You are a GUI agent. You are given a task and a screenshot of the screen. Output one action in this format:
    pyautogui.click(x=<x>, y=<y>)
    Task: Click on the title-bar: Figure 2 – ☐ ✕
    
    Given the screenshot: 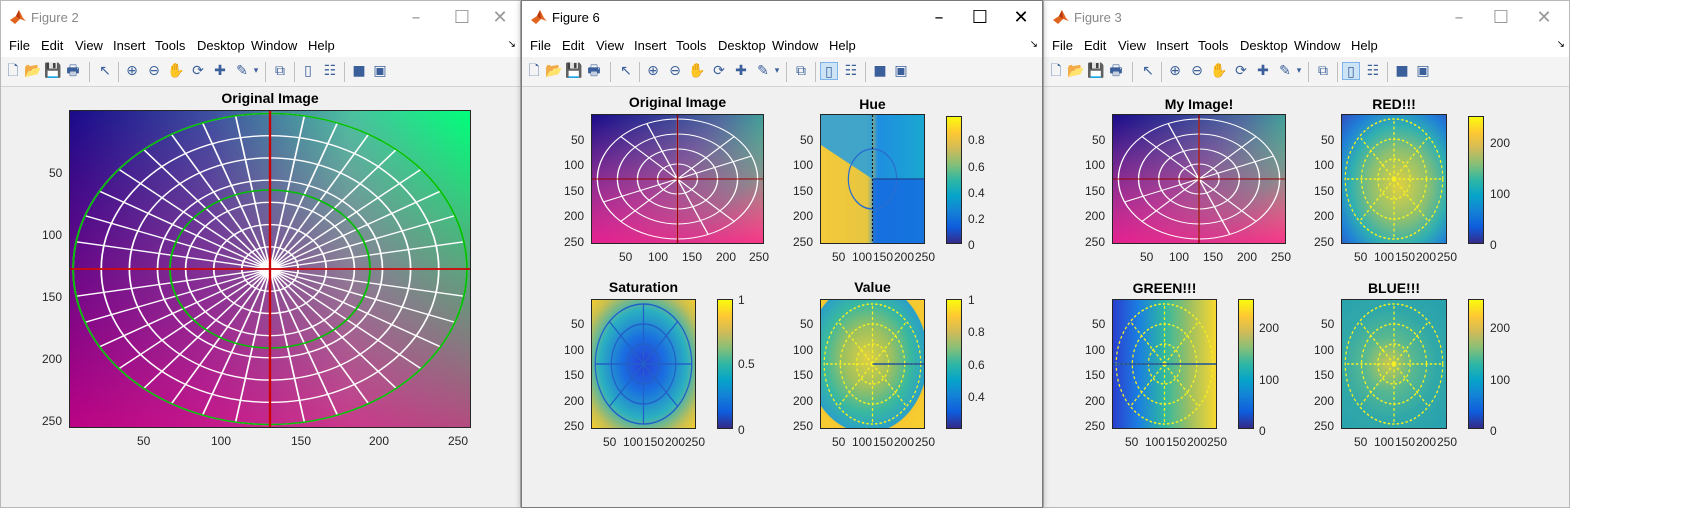 What is the action you would take?
    pyautogui.click(x=260, y=18)
    